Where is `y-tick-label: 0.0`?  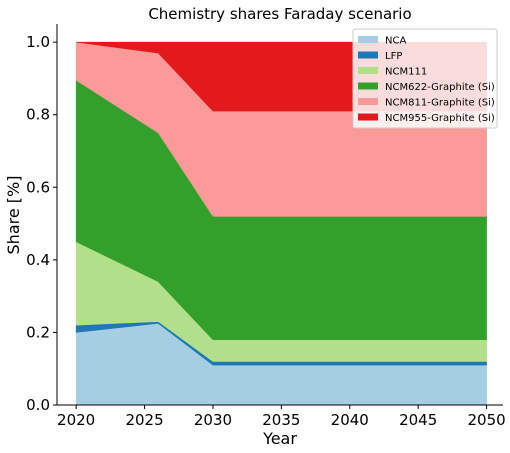
y-tick-label: 0.0 is located at coordinates (38, 405).